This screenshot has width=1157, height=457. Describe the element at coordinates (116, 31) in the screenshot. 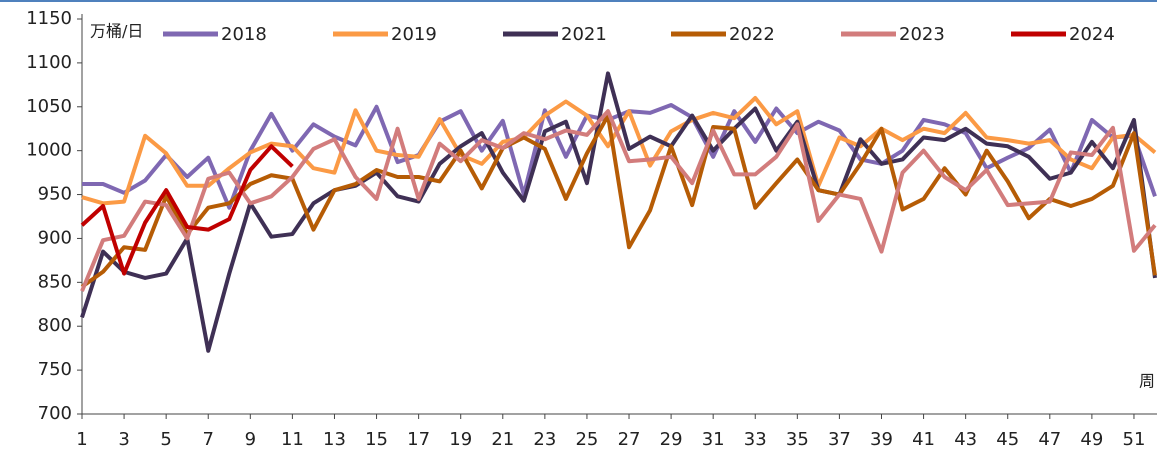

I see `y-unit-label: 万桶/日` at that location.